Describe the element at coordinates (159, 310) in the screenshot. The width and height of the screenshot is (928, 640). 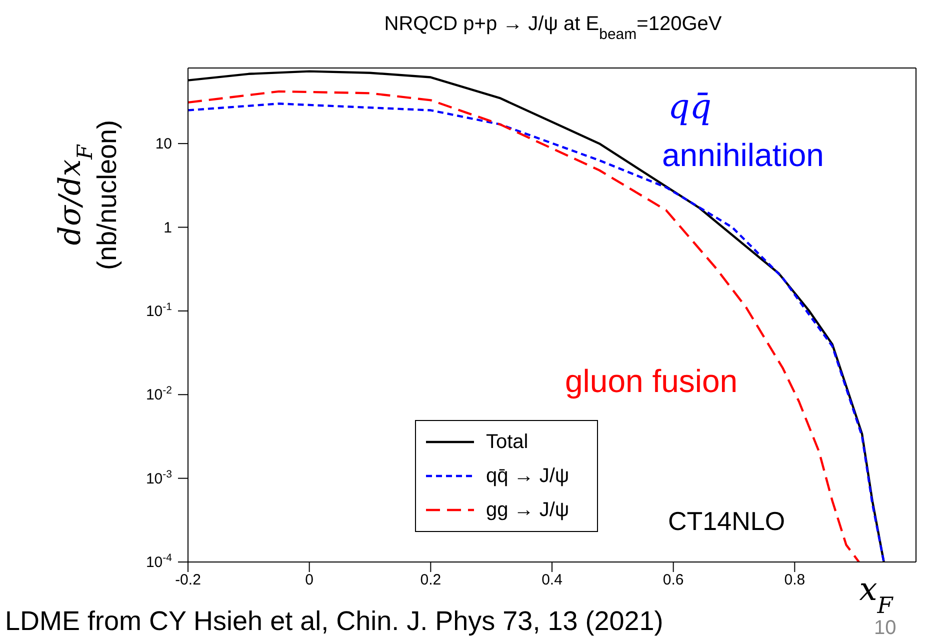
I see `y-tick-label: 10$^{-1}$` at that location.